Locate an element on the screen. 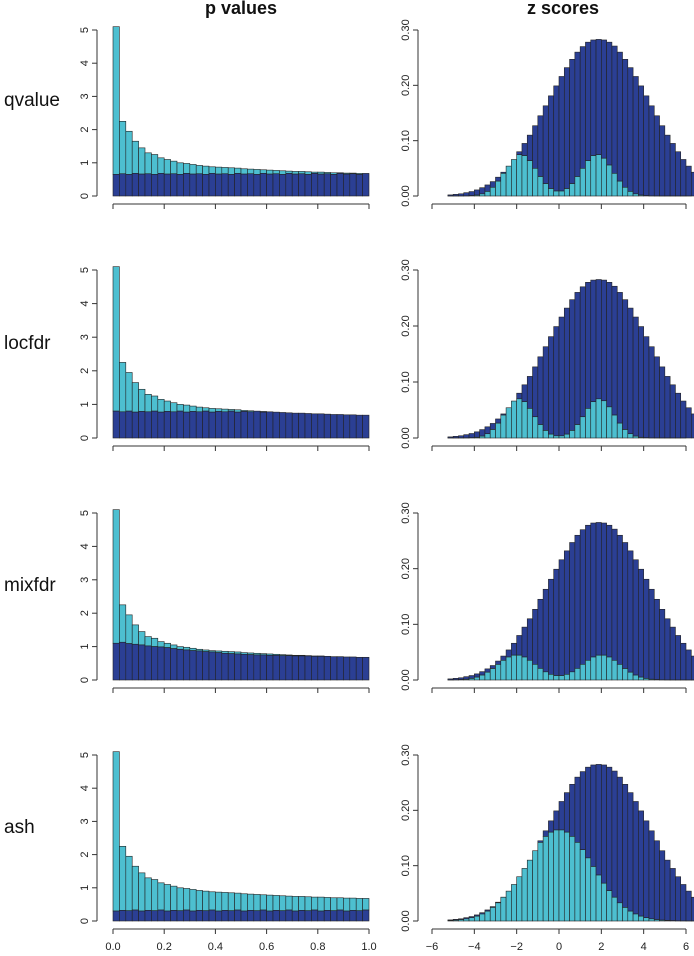 The width and height of the screenshot is (694, 956). x-tick-label: 0.6 is located at coordinates (266, 947).